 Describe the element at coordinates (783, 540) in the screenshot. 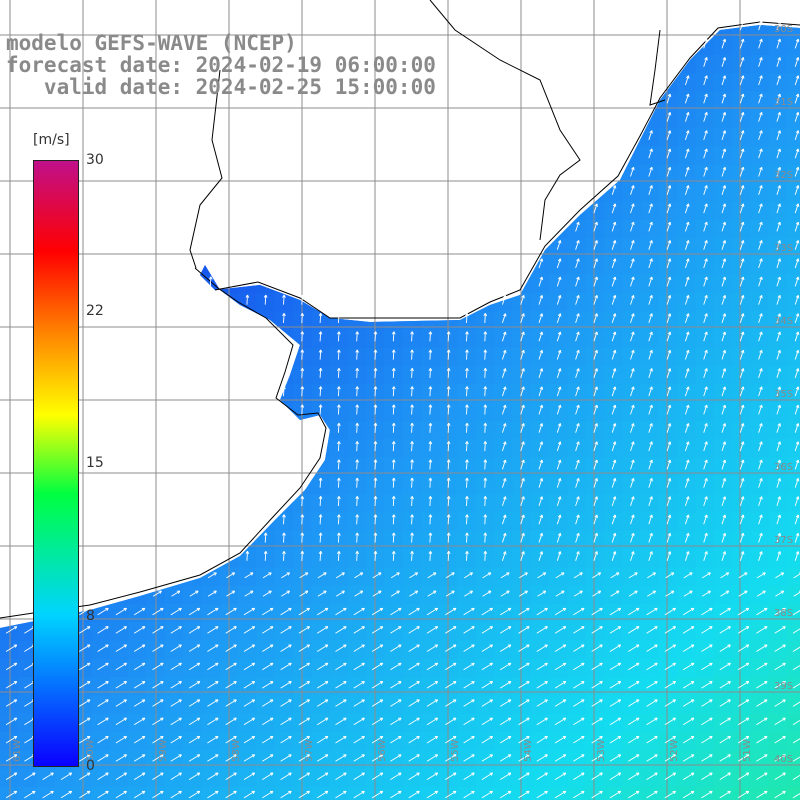

I see `lat-label: 37S` at that location.